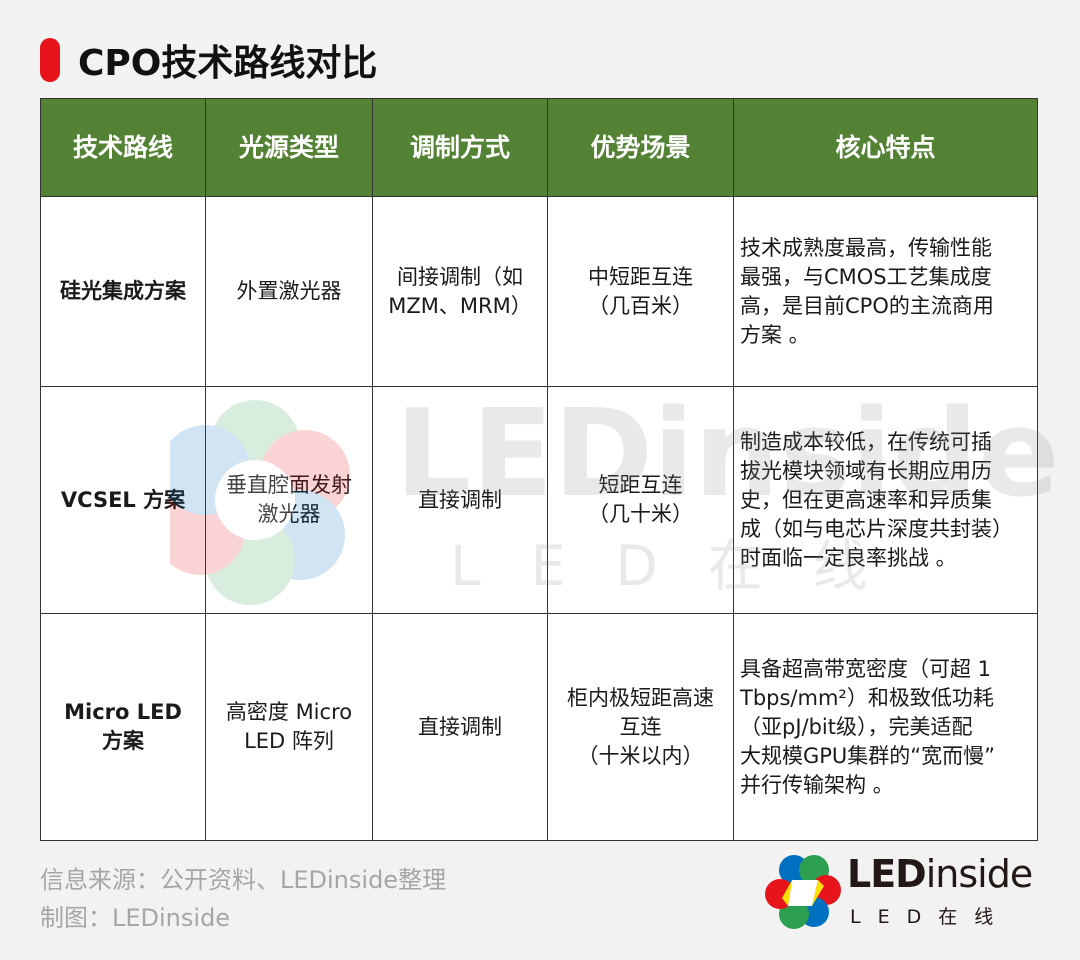  I want to click on header-features: 核心特点, so click(885, 147).